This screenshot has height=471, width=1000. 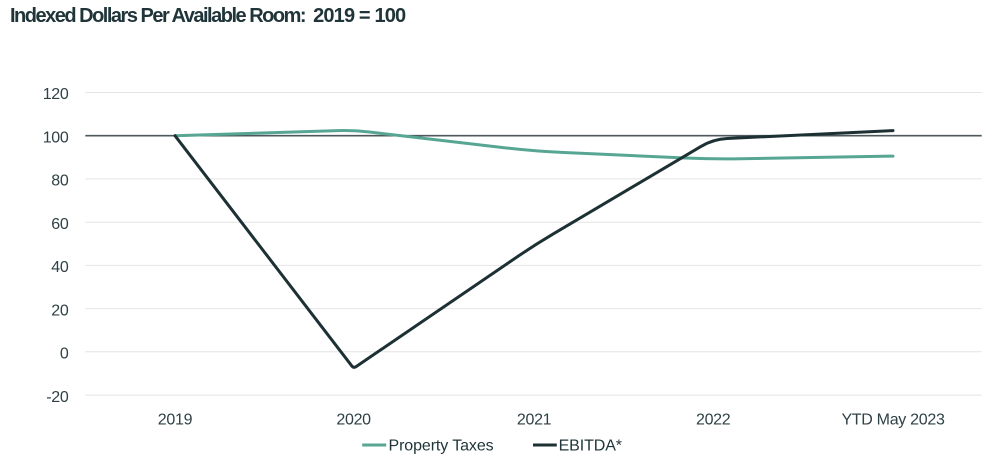 What do you see at coordinates (60, 224) in the screenshot?
I see `svg-text: 60` at bounding box center [60, 224].